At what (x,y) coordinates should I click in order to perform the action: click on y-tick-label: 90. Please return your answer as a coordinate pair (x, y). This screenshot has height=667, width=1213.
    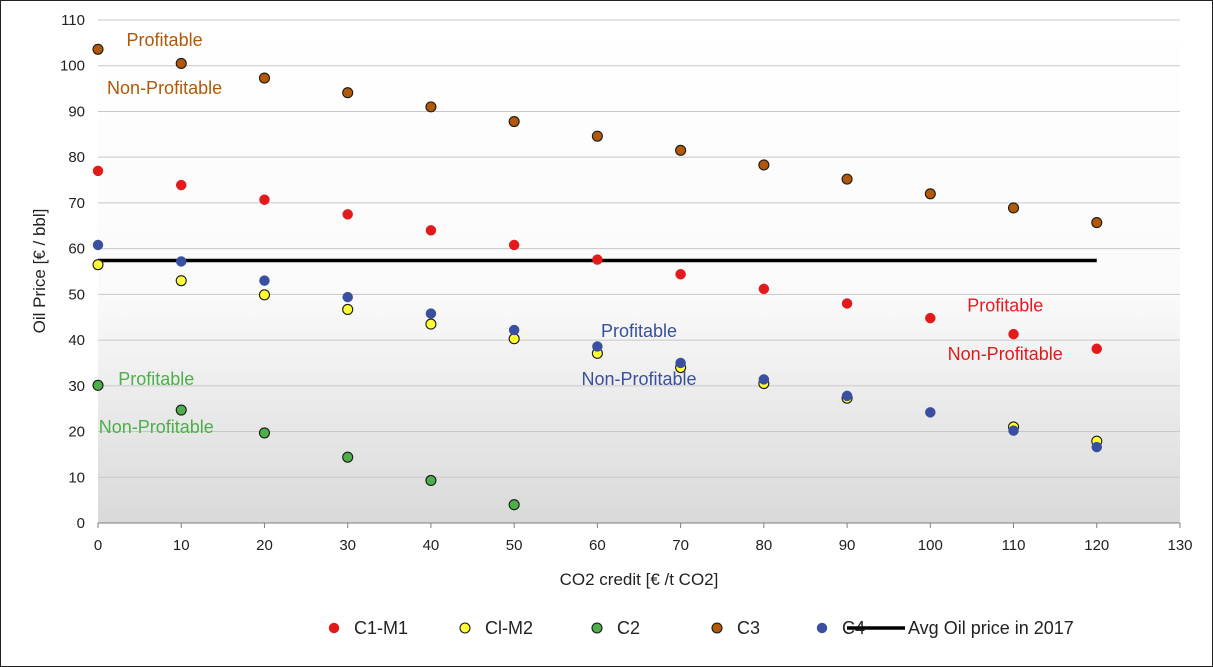
    Looking at the image, I should click on (76, 111).